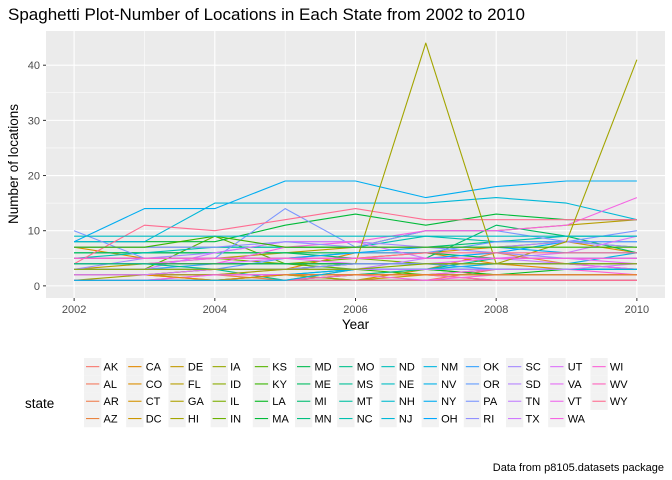 The height and width of the screenshot is (480, 672). I want to click on legend-label-ct: CT, so click(153, 402).